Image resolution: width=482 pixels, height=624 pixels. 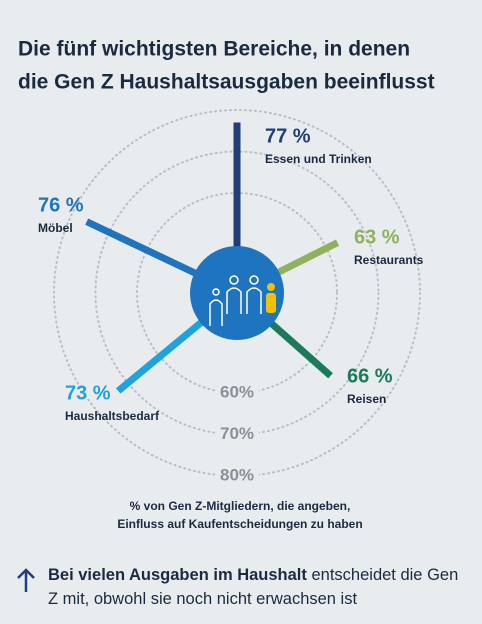 I want to click on people-icon, so click(x=235, y=300).